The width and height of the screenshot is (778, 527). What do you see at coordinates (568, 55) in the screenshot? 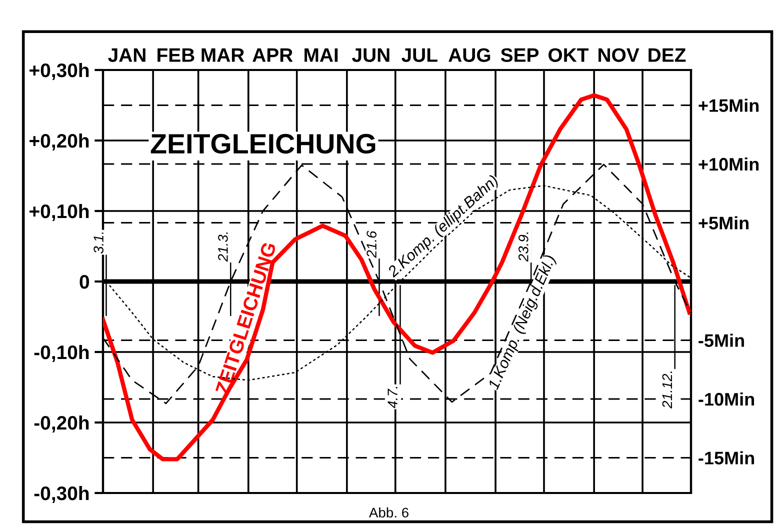
I see `x-tick-label: OKT` at bounding box center [568, 55].